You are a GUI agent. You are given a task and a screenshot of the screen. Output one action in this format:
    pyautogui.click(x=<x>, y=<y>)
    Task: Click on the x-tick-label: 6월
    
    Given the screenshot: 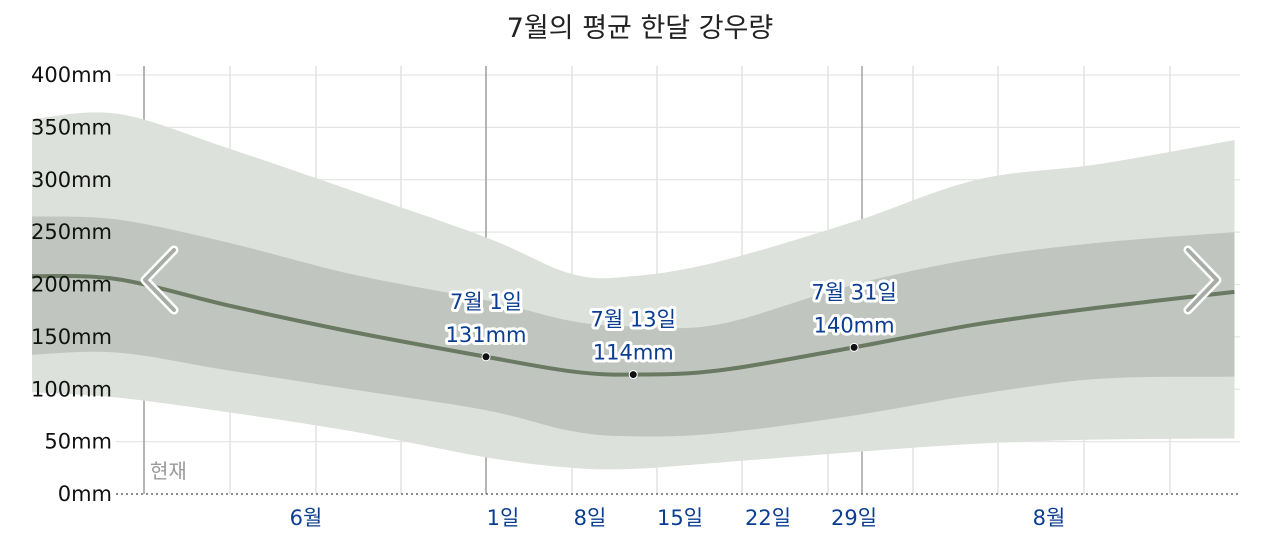 What is the action you would take?
    pyautogui.click(x=306, y=518)
    